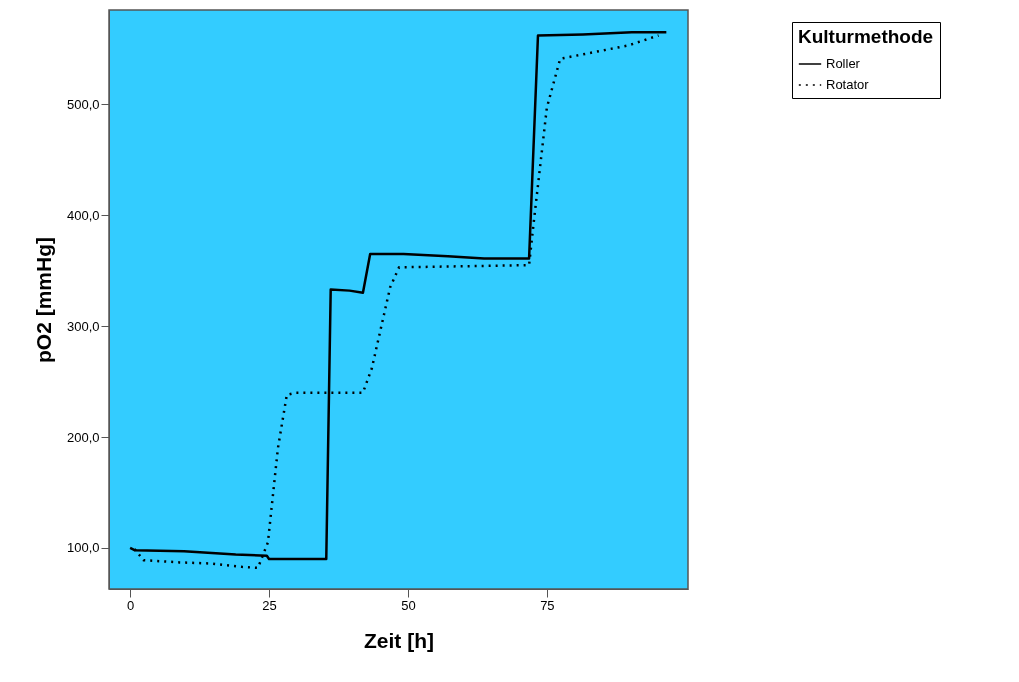  I want to click on legend-label: Roller, so click(843, 63).